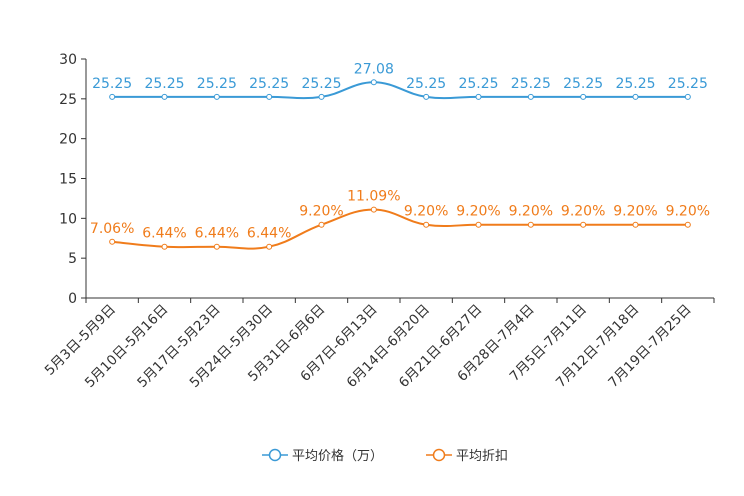 The width and height of the screenshot is (744, 496). What do you see at coordinates (68, 219) in the screenshot?
I see `y-tick-label: 10` at bounding box center [68, 219].